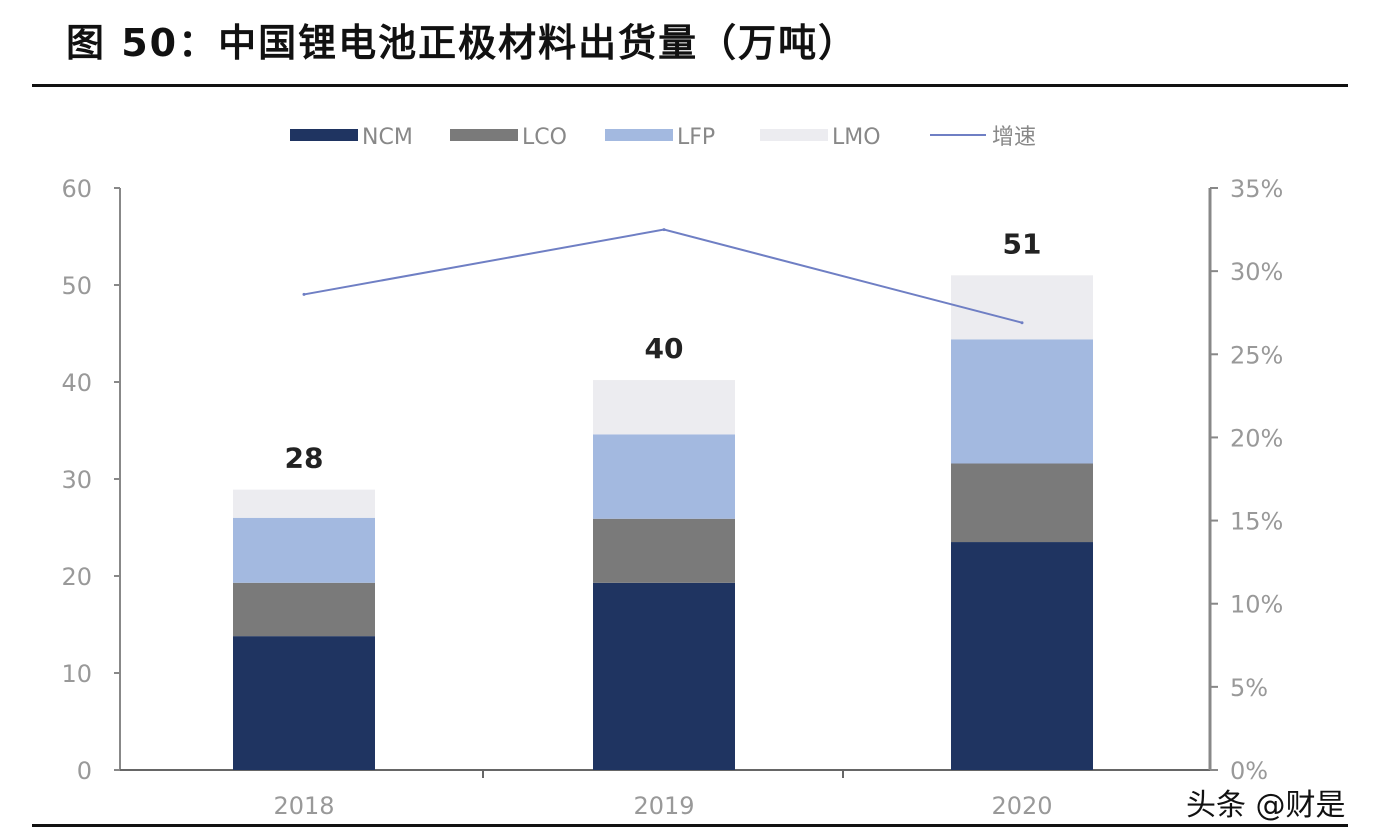 This screenshot has width=1396, height=838. What do you see at coordinates (1266, 805) in the screenshot?
I see `watermark: 头条 @财是` at bounding box center [1266, 805].